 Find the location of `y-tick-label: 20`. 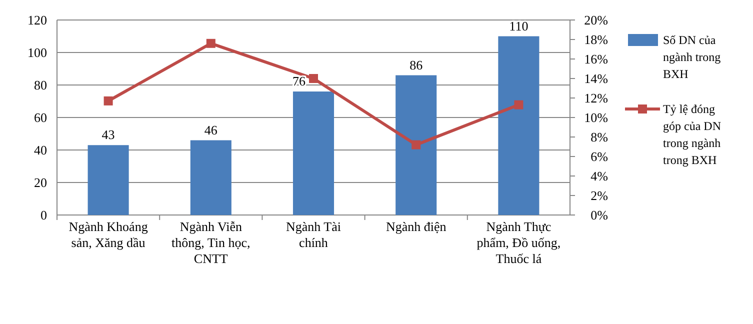

y-tick-label: 20 is located at coordinates (40, 182).